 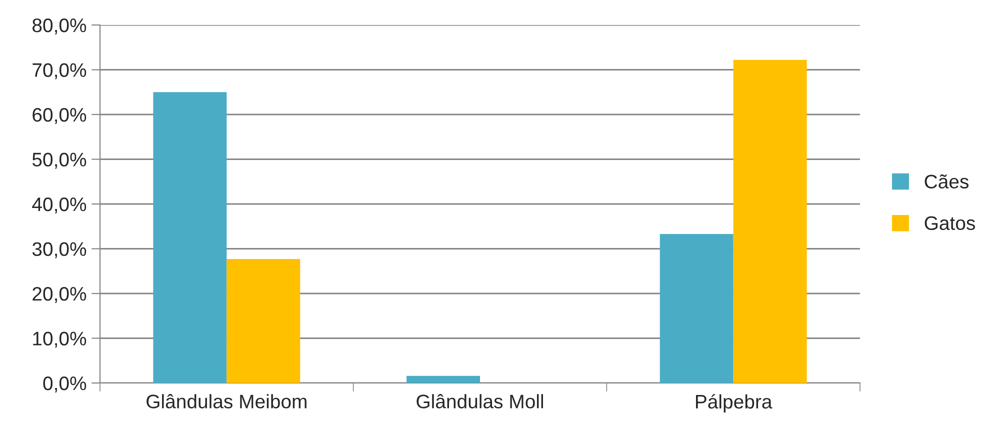 I want to click on y-tick-label: 0,0%, so click(x=64, y=384).